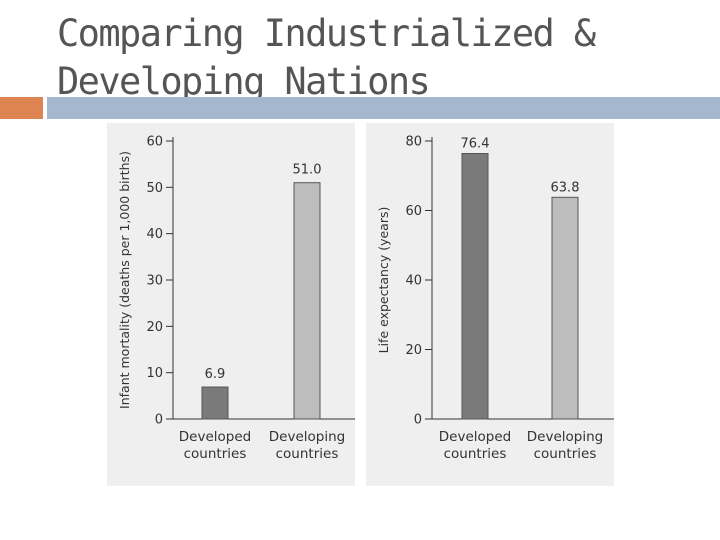 The height and width of the screenshot is (540, 720). Describe the element at coordinates (154, 188) in the screenshot. I see `y-tick-label: 50` at that location.